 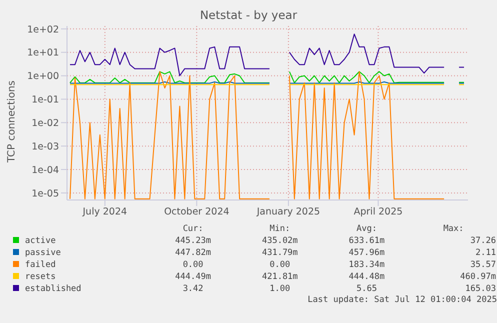 What do you see at coordinates (45, 124) in the screenshot?
I see `y-tick-label: 1e-02` at bounding box center [45, 124].